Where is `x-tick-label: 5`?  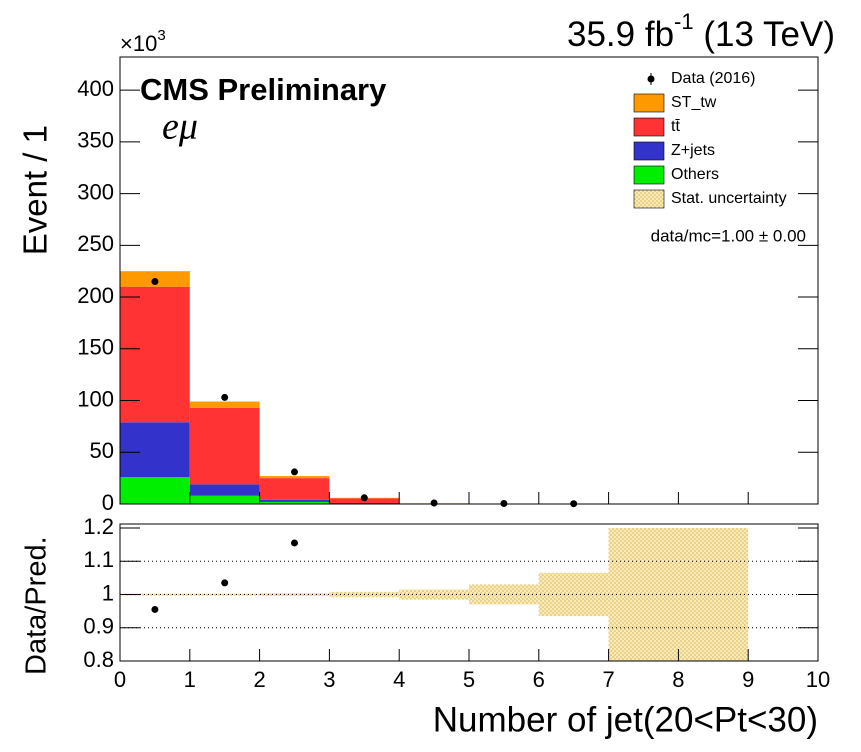 x-tick-label: 5 is located at coordinates (469, 679).